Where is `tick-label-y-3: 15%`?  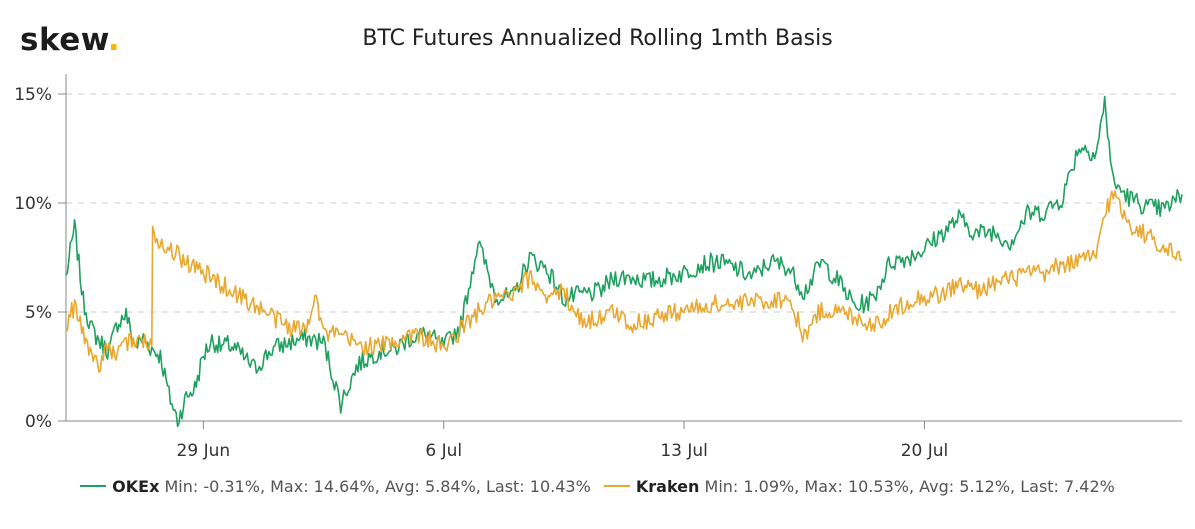 tick-label-y-3: 15% is located at coordinates (33, 95).